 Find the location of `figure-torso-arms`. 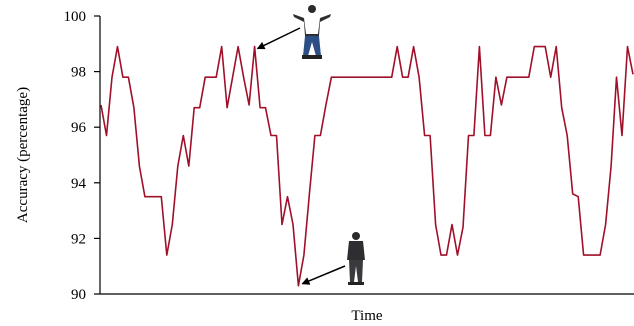

figure-torso-arms is located at coordinates (312, 25).